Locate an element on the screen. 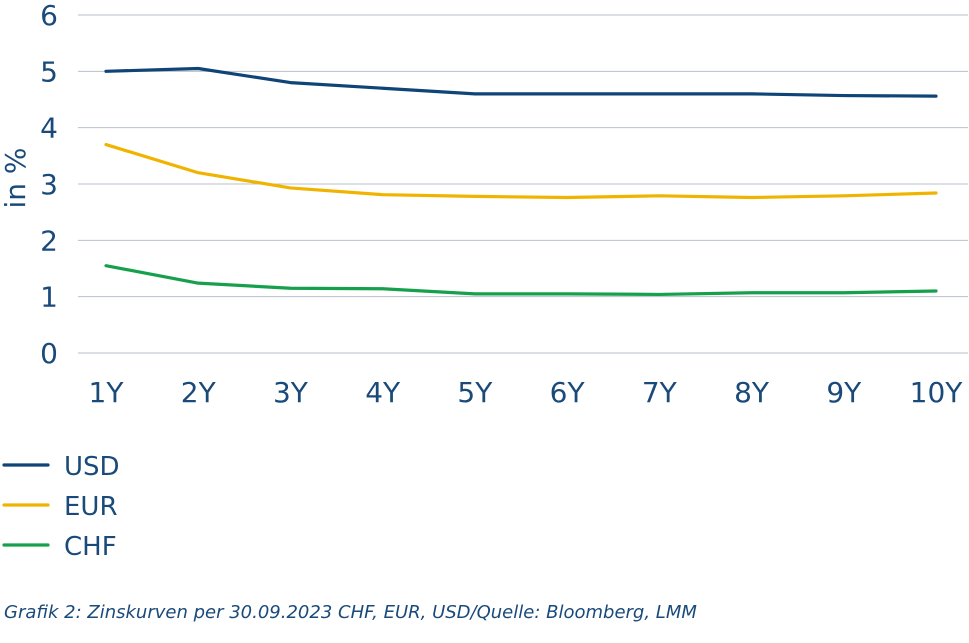 The width and height of the screenshot is (969, 643). series-line-usd is located at coordinates (521, 82).